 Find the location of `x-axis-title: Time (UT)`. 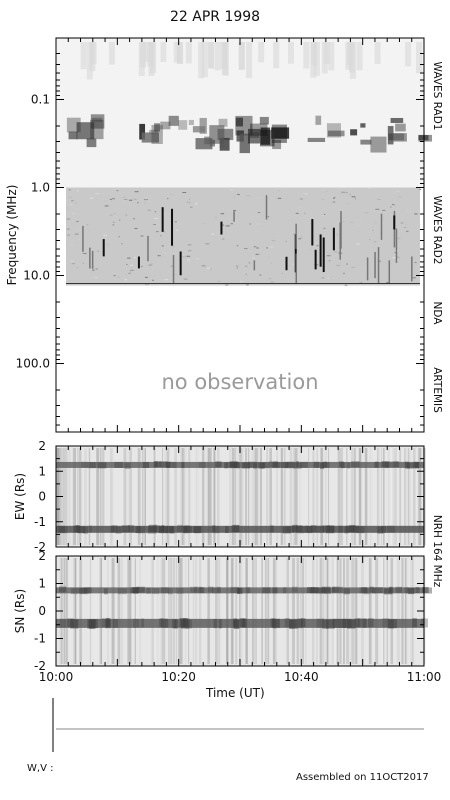

x-axis-title: Time (UT) is located at coordinates (235, 693).